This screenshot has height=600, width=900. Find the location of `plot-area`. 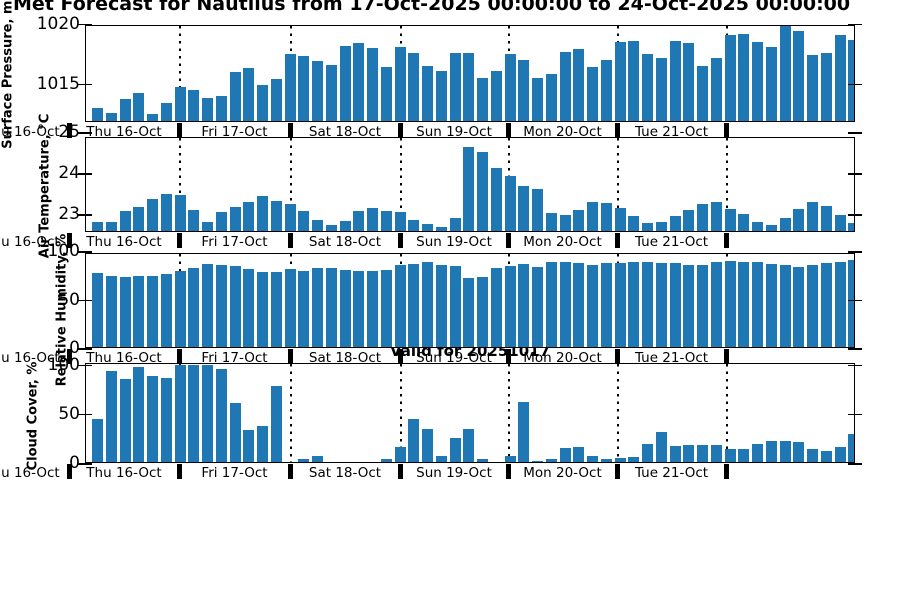

plot-area is located at coordinates (470, 300).